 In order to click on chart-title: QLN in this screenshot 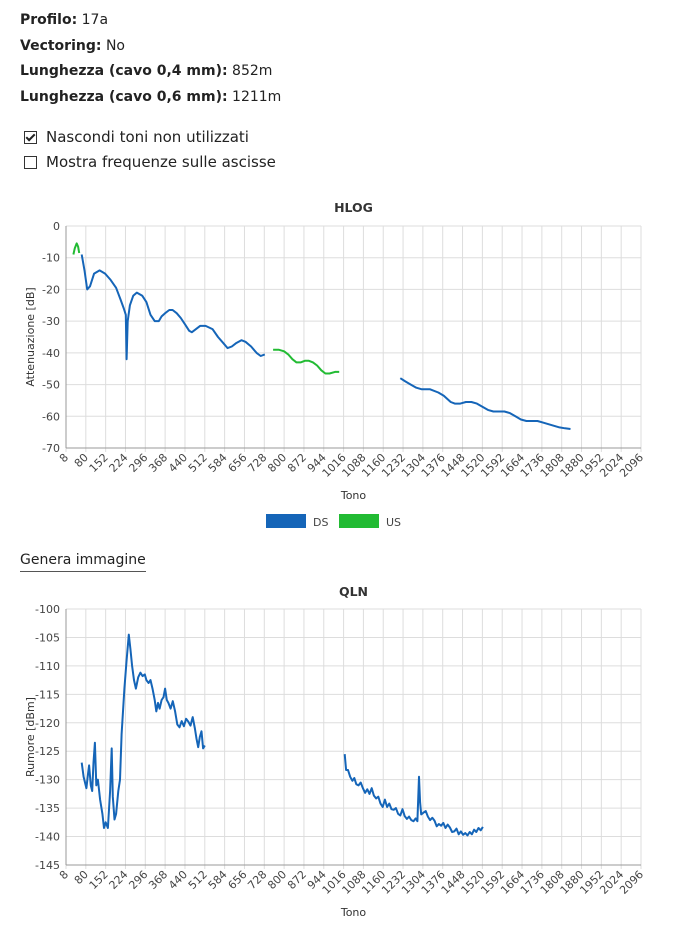, I will do `click(353, 591)`.